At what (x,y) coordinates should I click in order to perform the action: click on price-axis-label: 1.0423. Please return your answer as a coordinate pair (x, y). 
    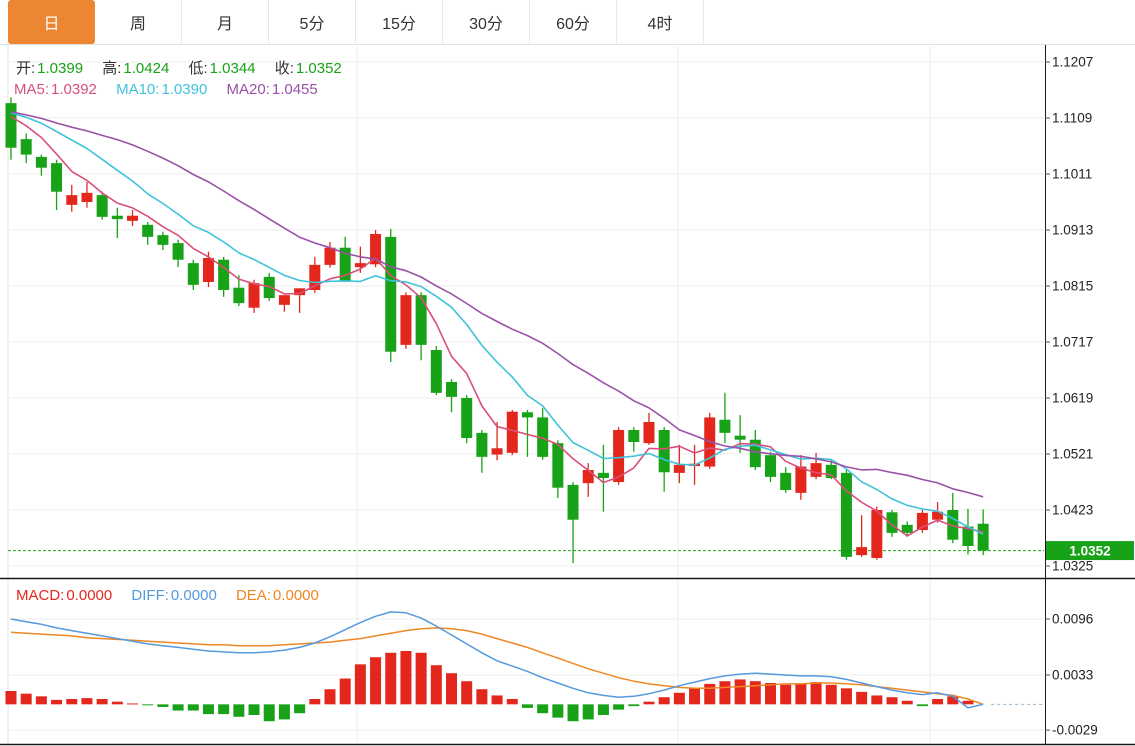
    Looking at the image, I should click on (1072, 510).